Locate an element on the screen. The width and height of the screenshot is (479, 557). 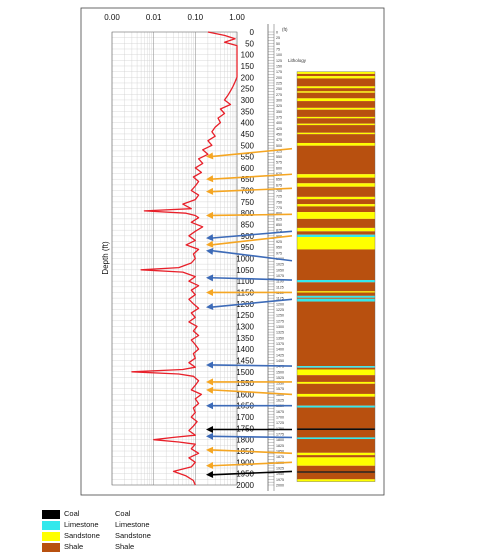
ruler-label: 1225 is located at coordinates (280, 310).